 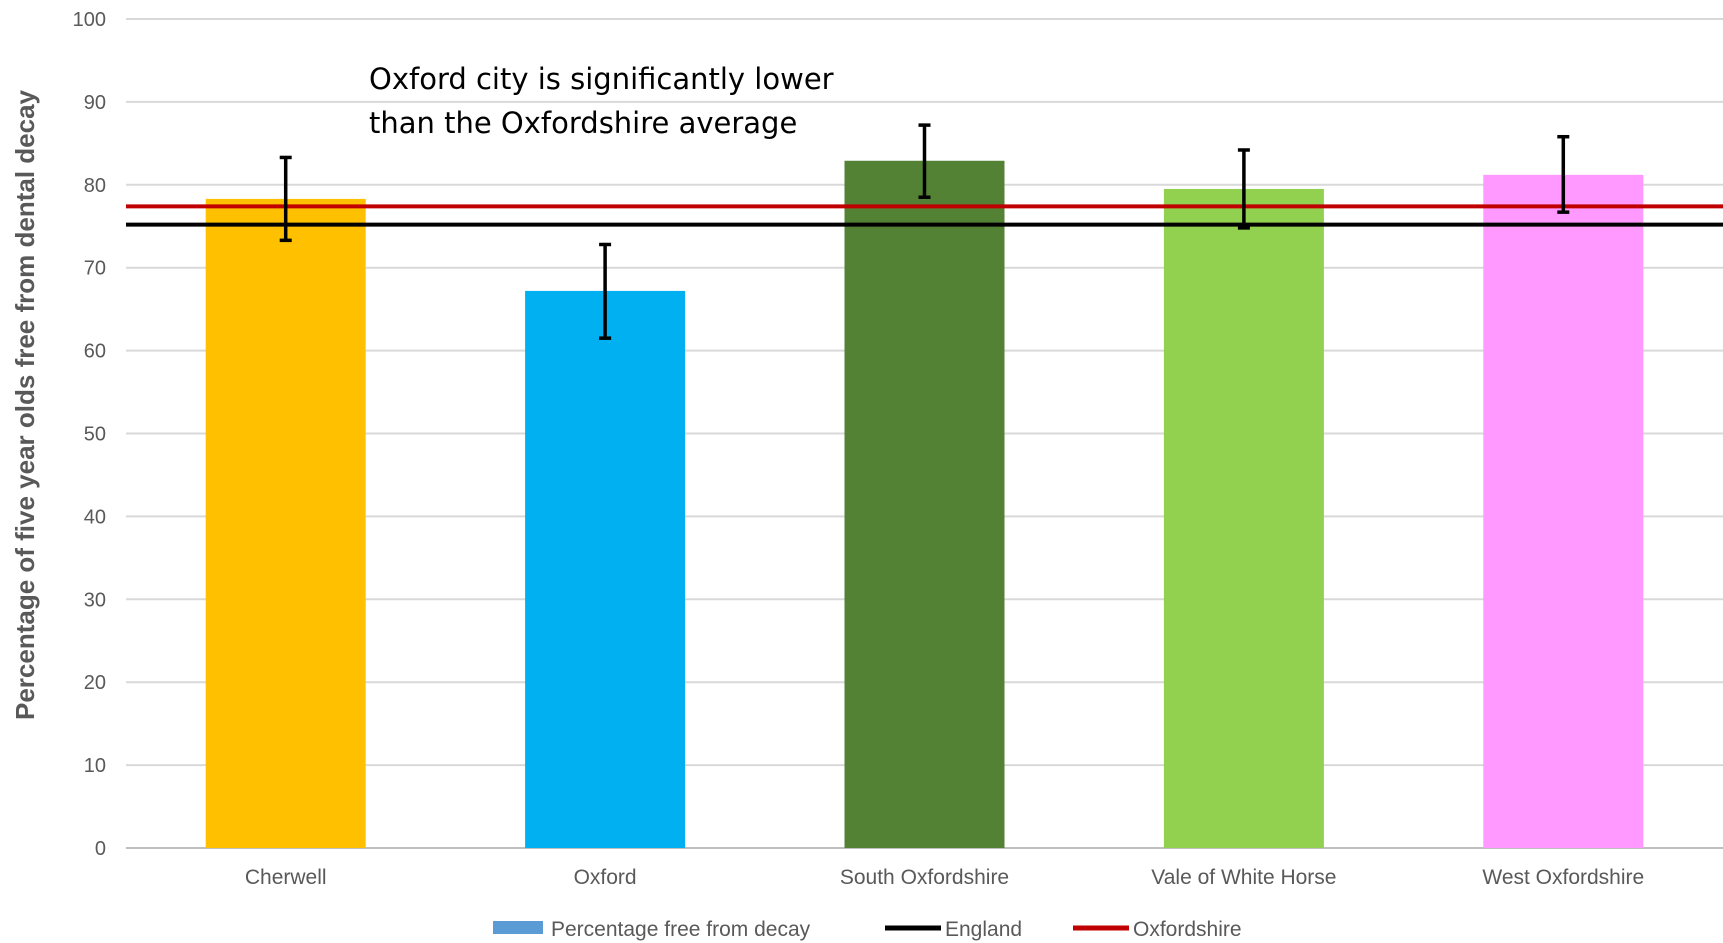 What do you see at coordinates (95, 517) in the screenshot?
I see `y-tick-label: 40` at bounding box center [95, 517].